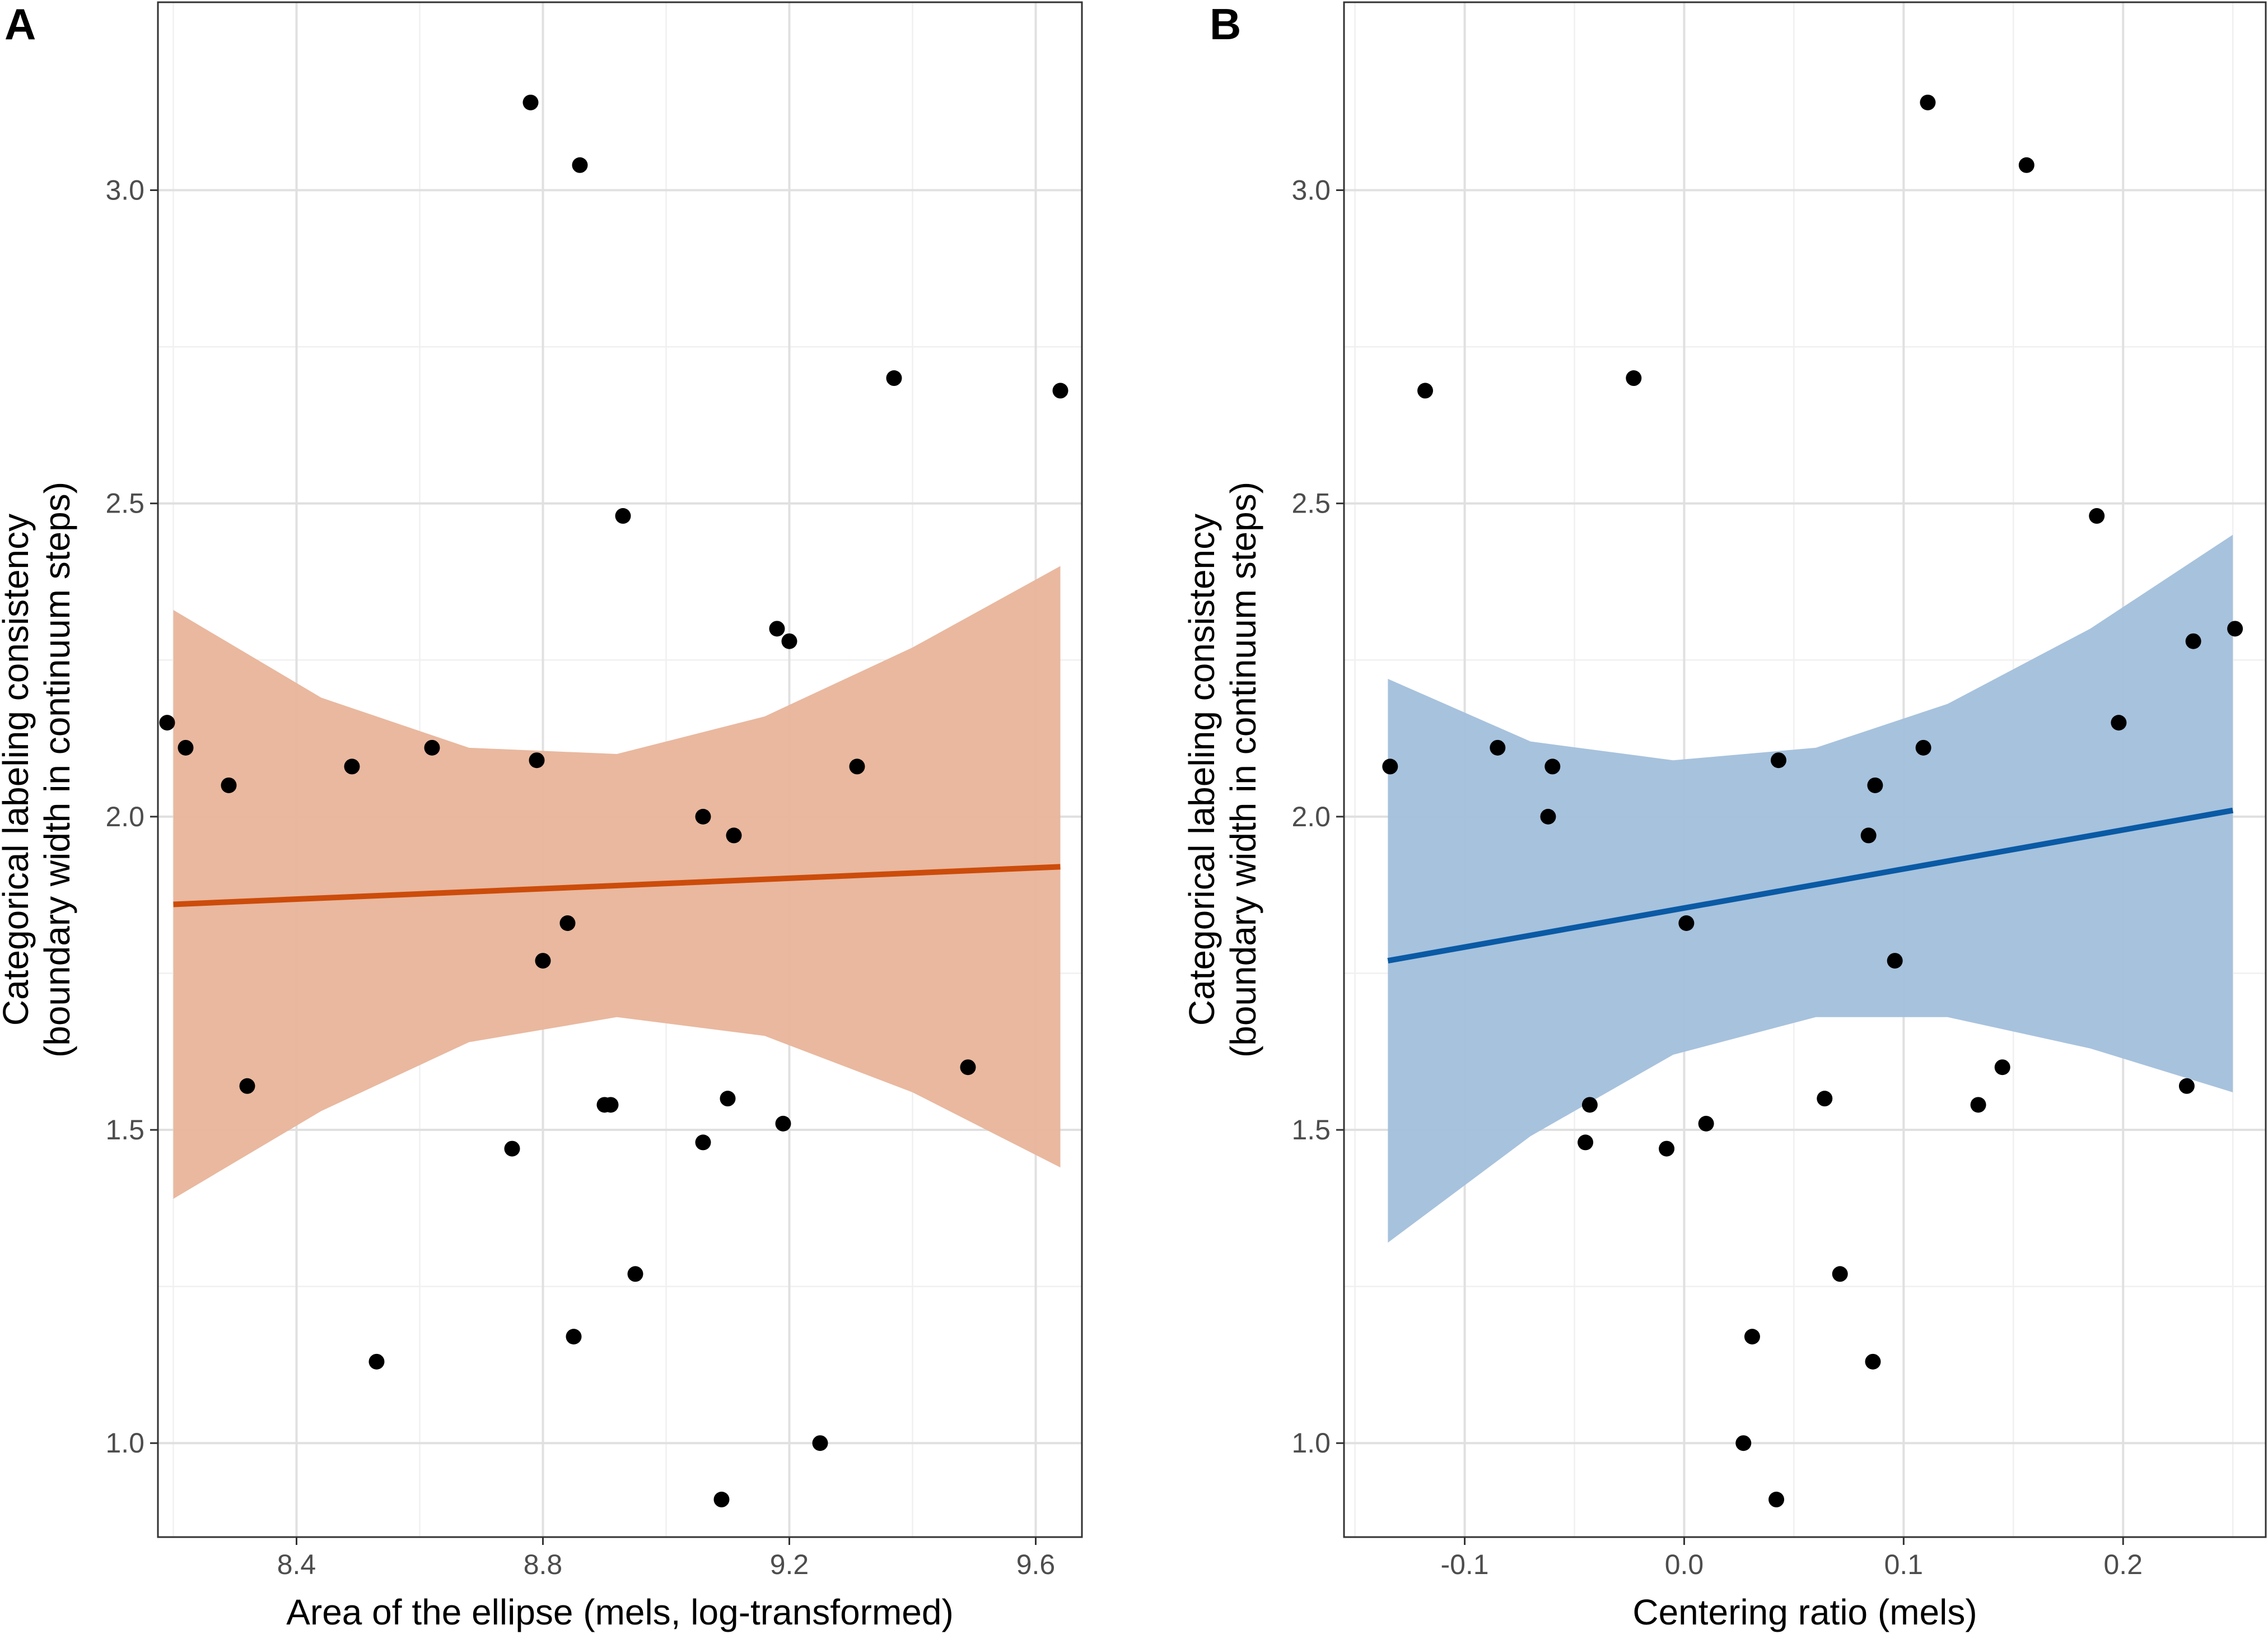 The height and width of the screenshot is (1634, 2268). What do you see at coordinates (125, 816) in the screenshot?
I see `panel-a-y-tick-label: 2.0` at bounding box center [125, 816].